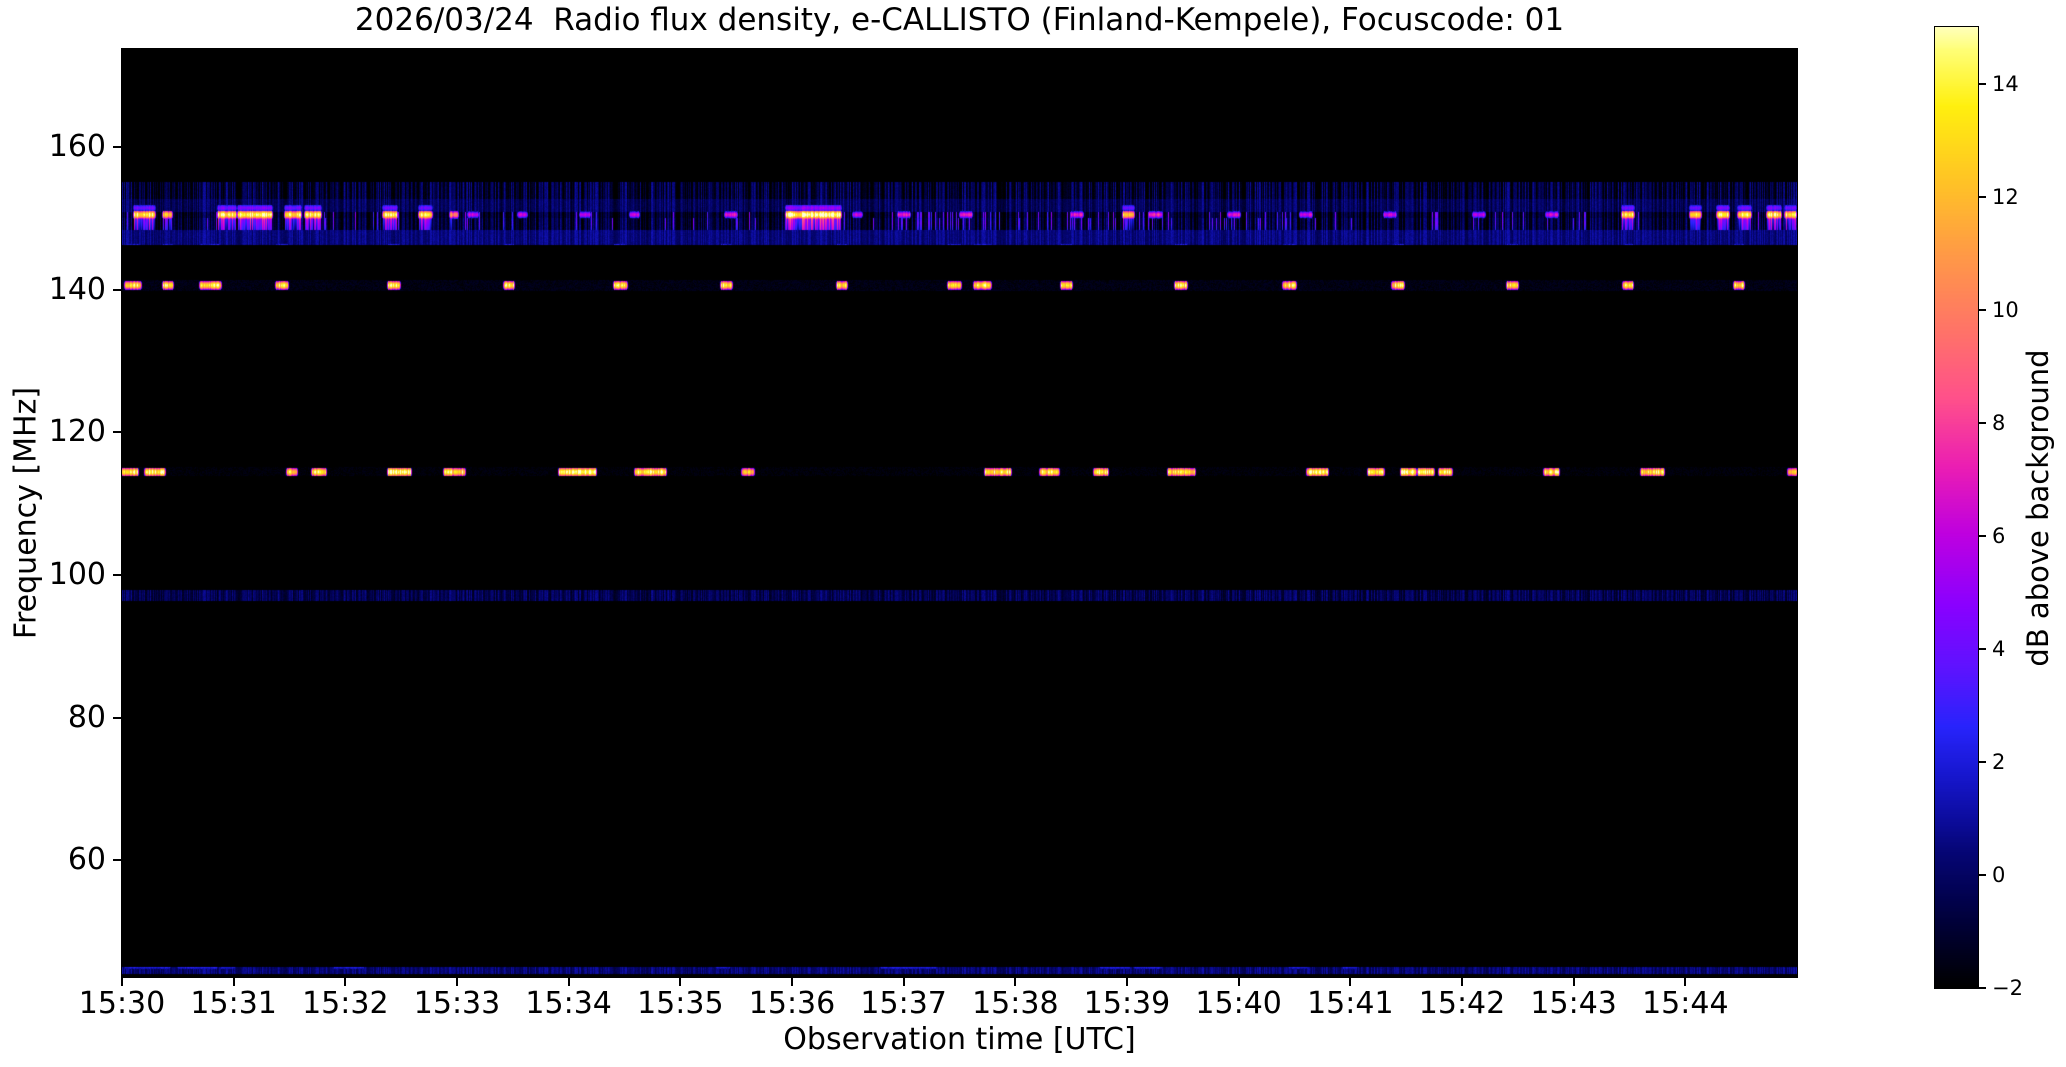 The width and height of the screenshot is (2066, 1067). I want to click on x-tick-label: 15:31, so click(233, 1003).